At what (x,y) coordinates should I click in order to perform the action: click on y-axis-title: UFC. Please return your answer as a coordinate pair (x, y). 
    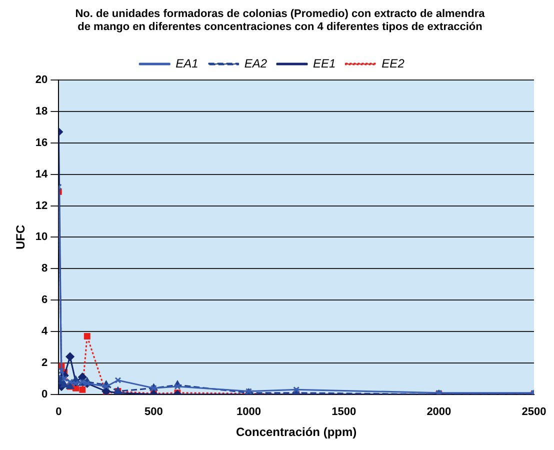
    Looking at the image, I should click on (21, 237).